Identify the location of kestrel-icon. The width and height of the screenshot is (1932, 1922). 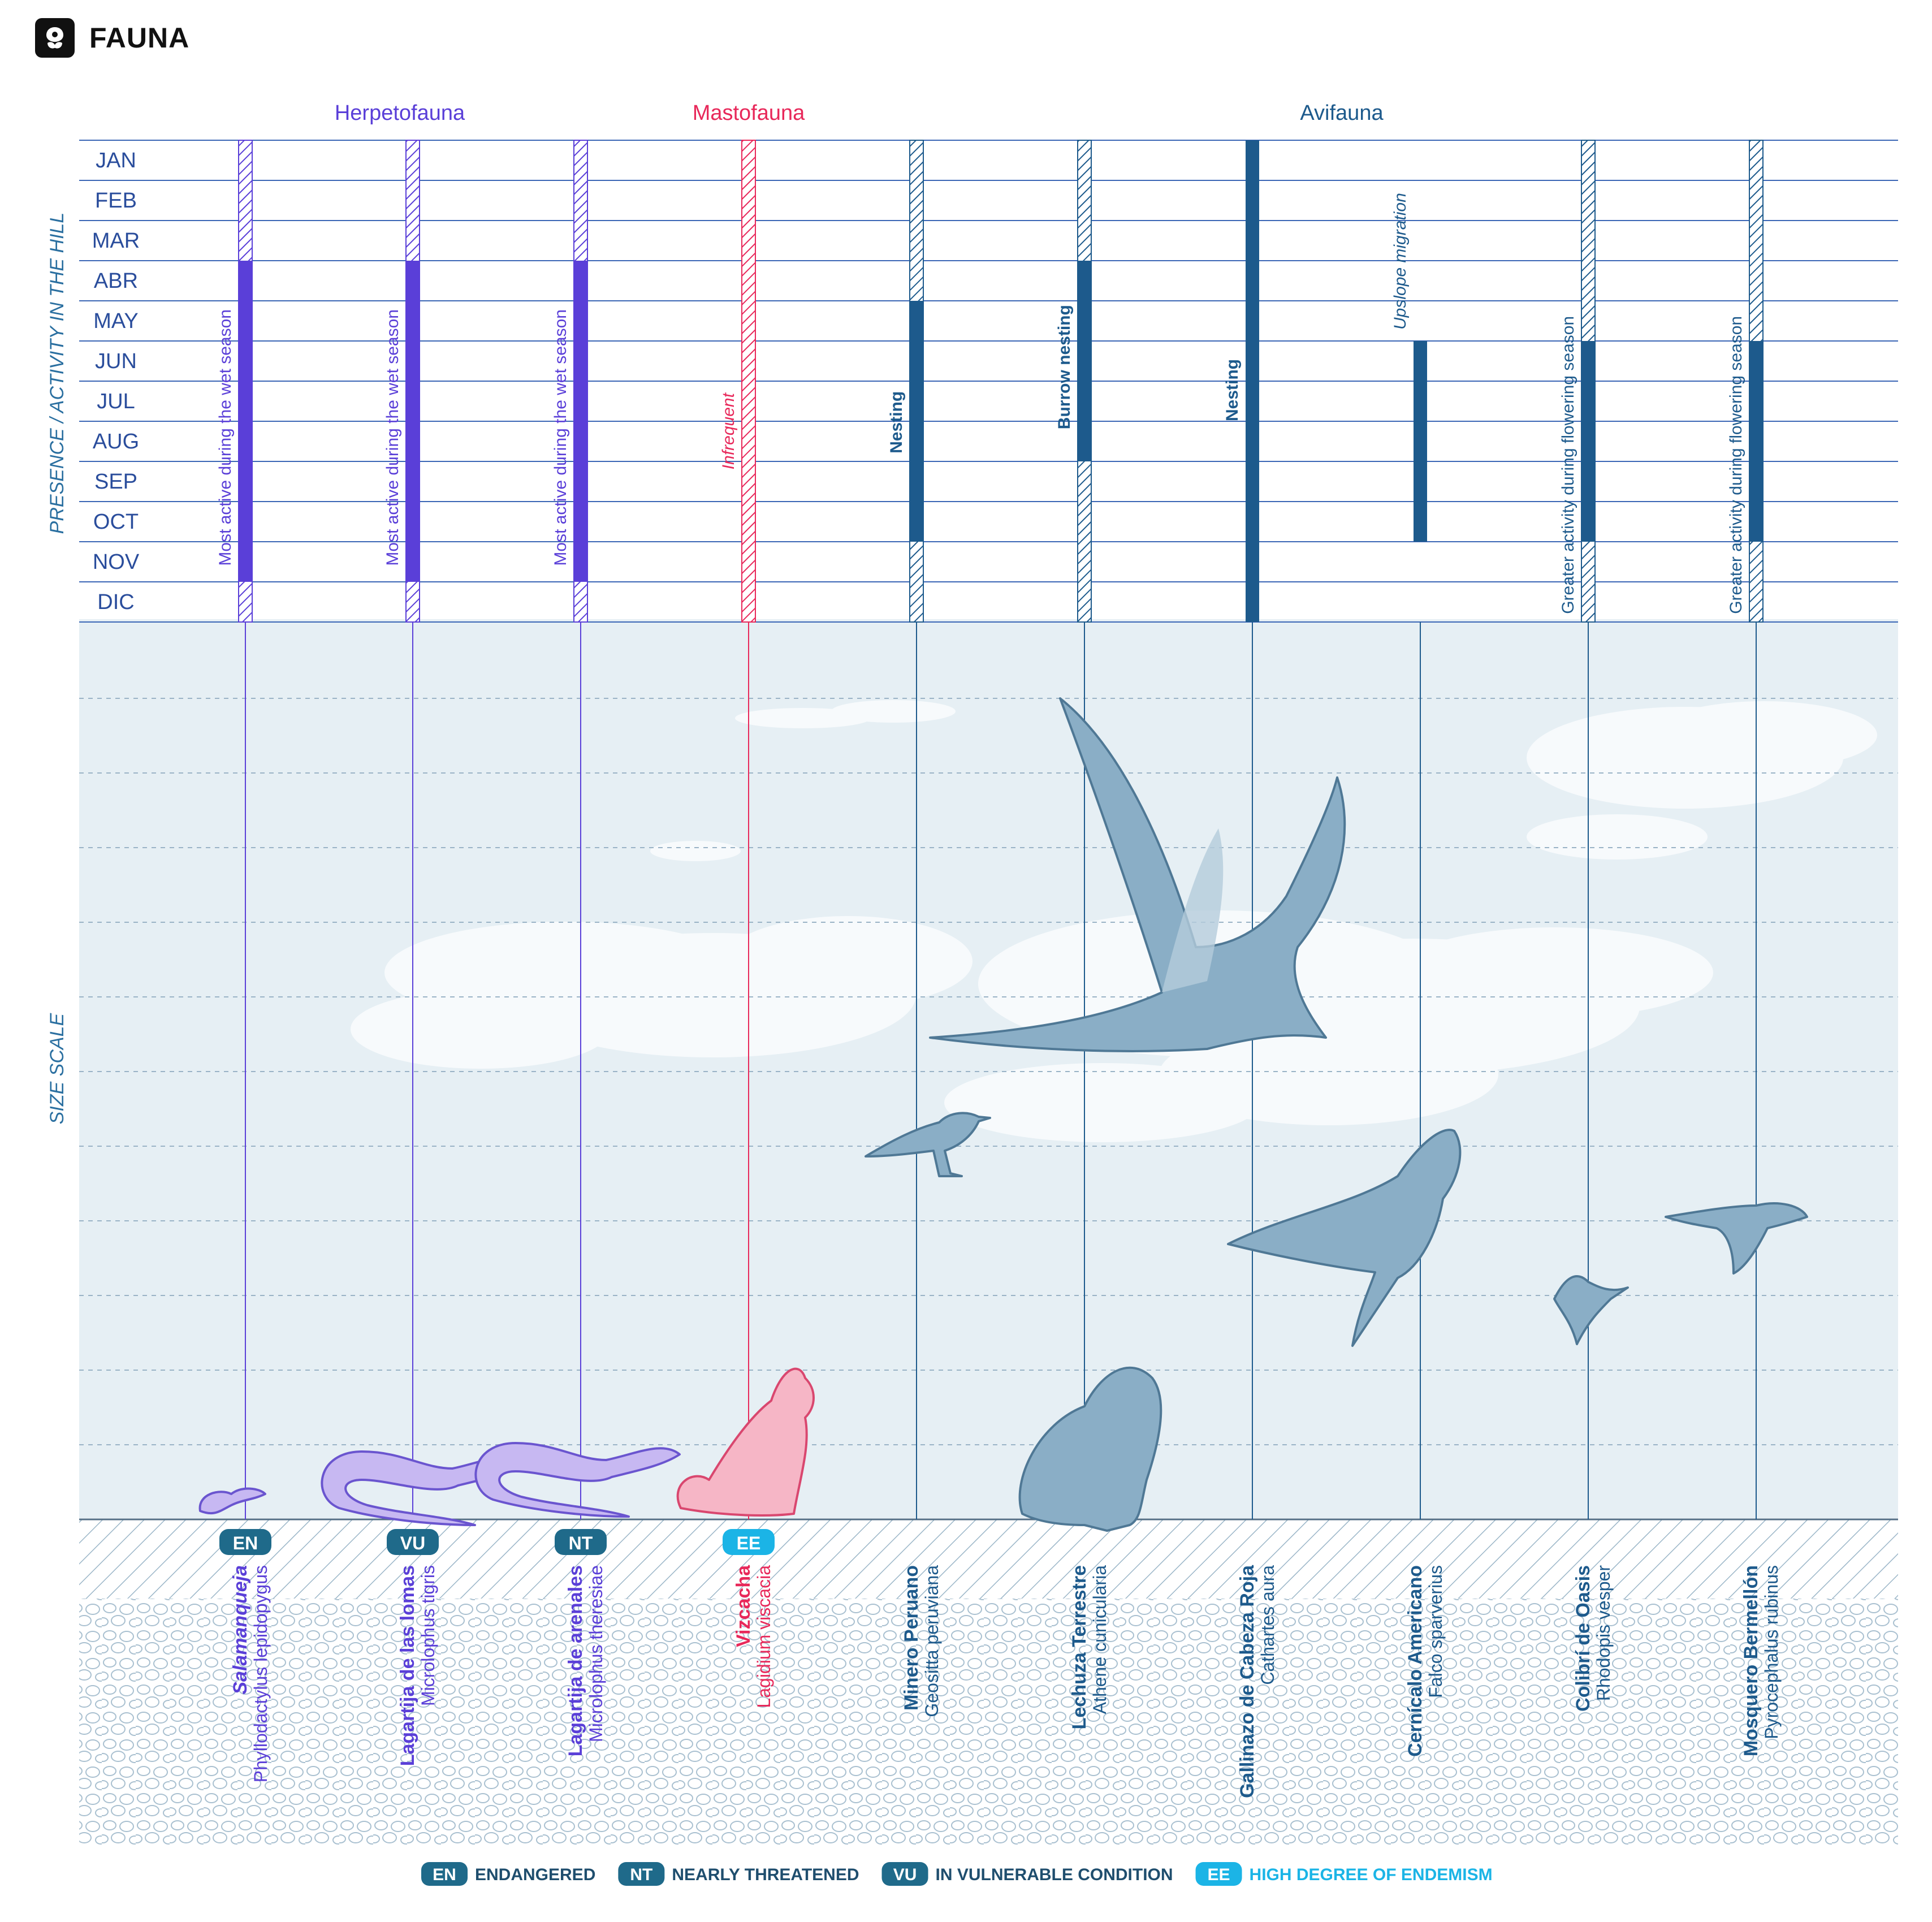
(1344, 1238).